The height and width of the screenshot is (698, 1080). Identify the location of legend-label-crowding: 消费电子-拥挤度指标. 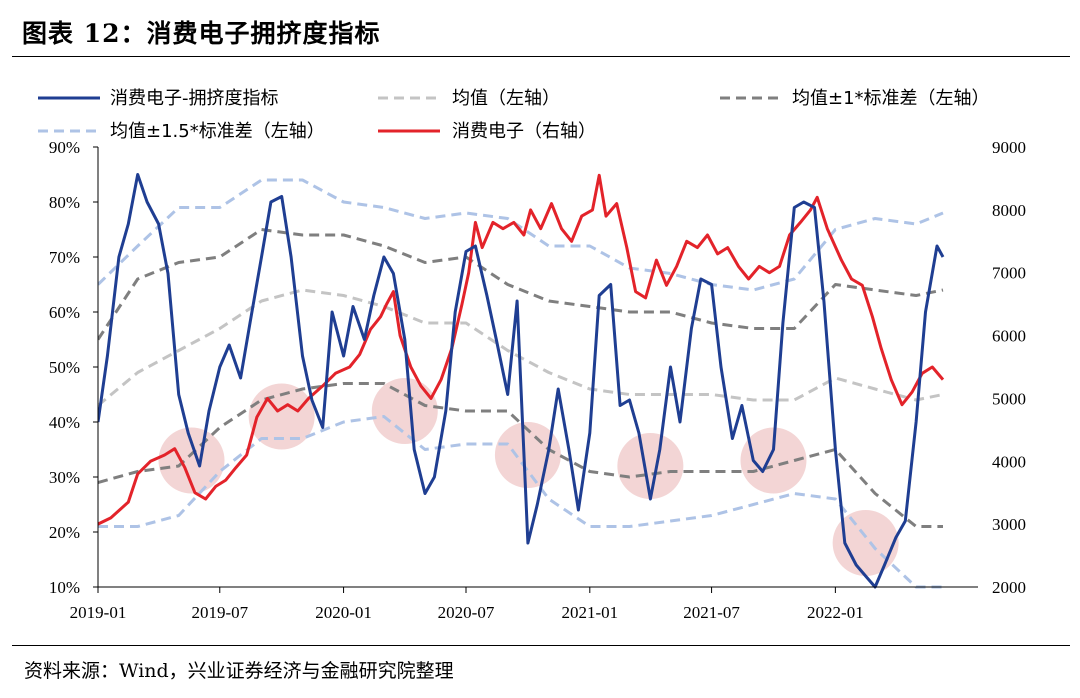
(194, 98).